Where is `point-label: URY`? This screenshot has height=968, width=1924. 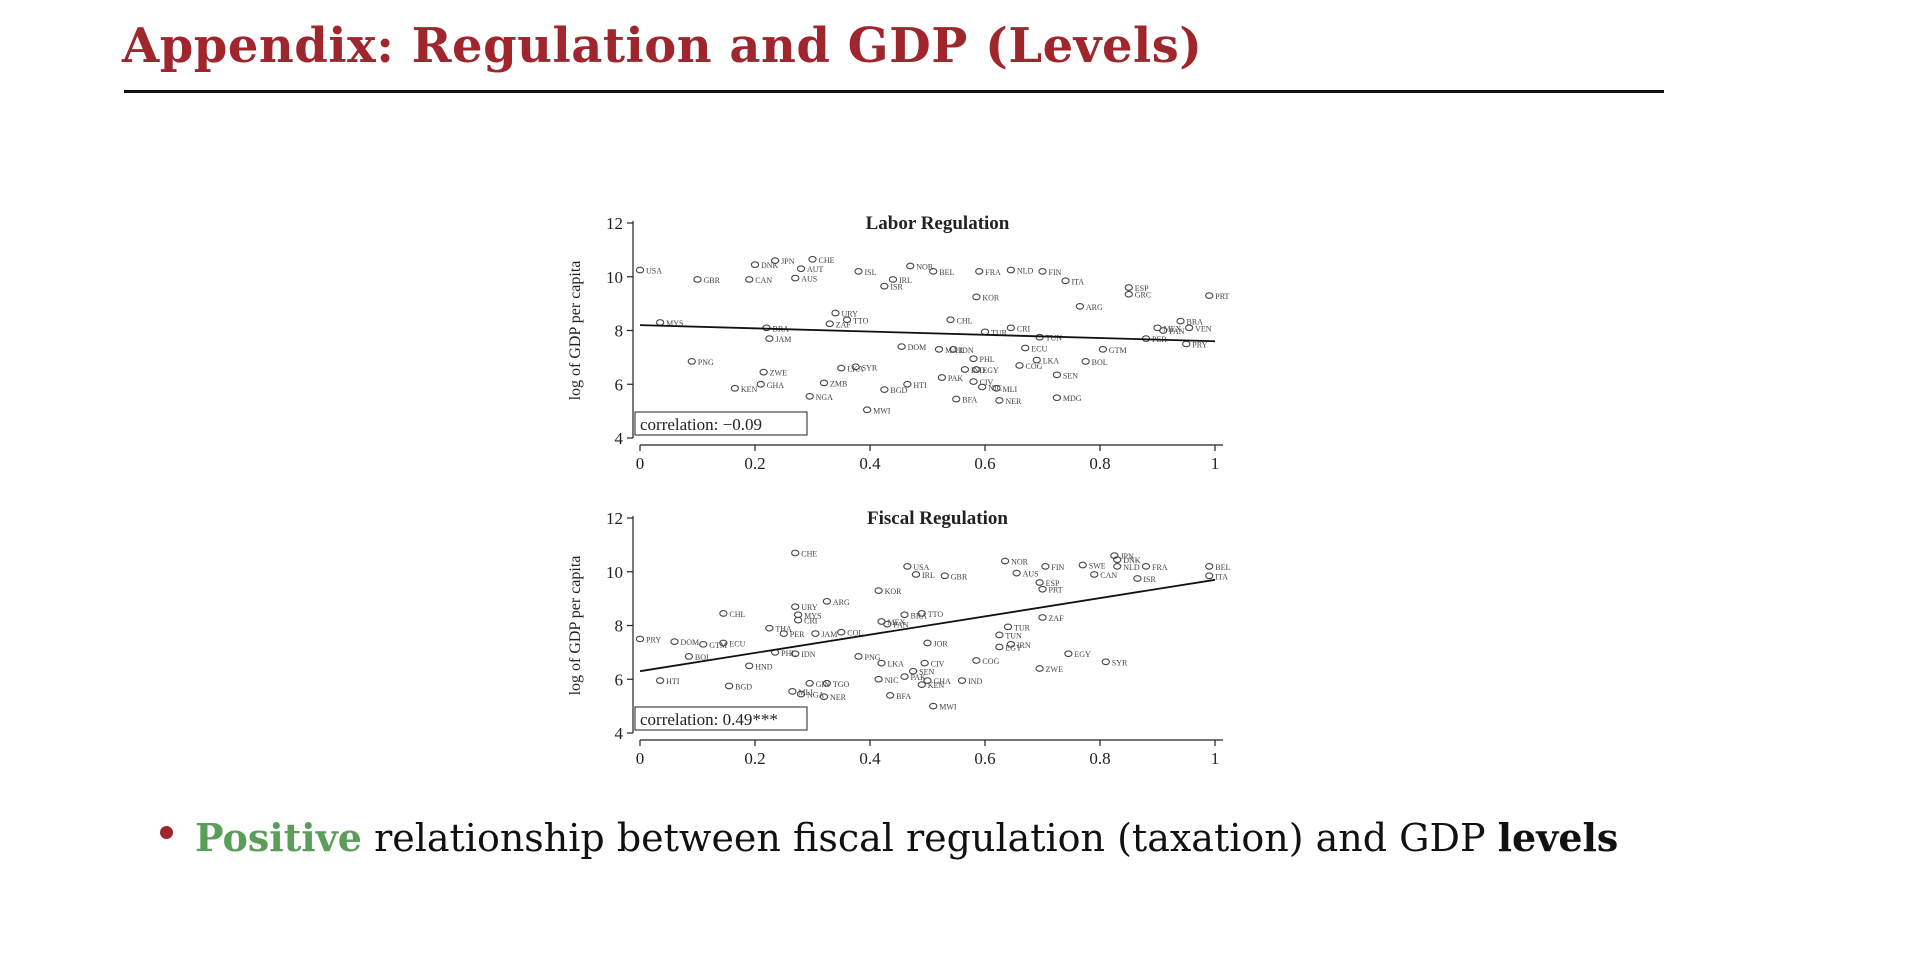
point-label: URY is located at coordinates (850, 314).